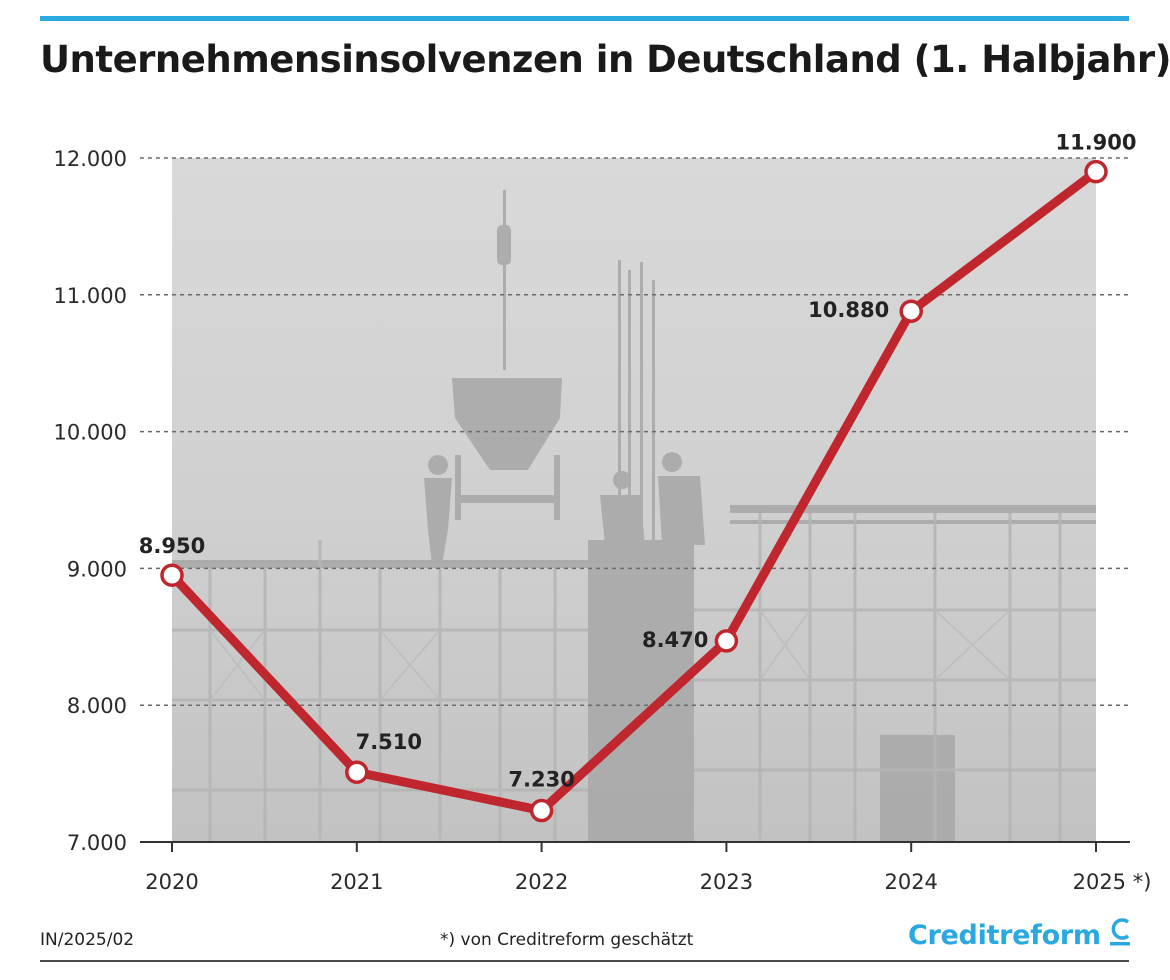 This screenshot has height=980, width=1170. I want to click on data-point-2020, so click(172, 575).